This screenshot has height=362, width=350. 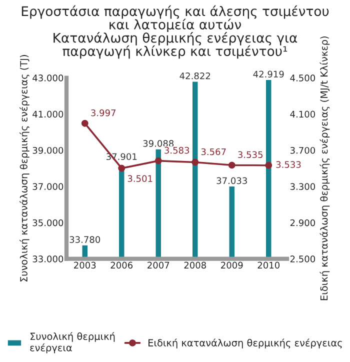 What do you see at coordinates (85, 239) in the screenshot?
I see `data-label: 33.780` at bounding box center [85, 239].